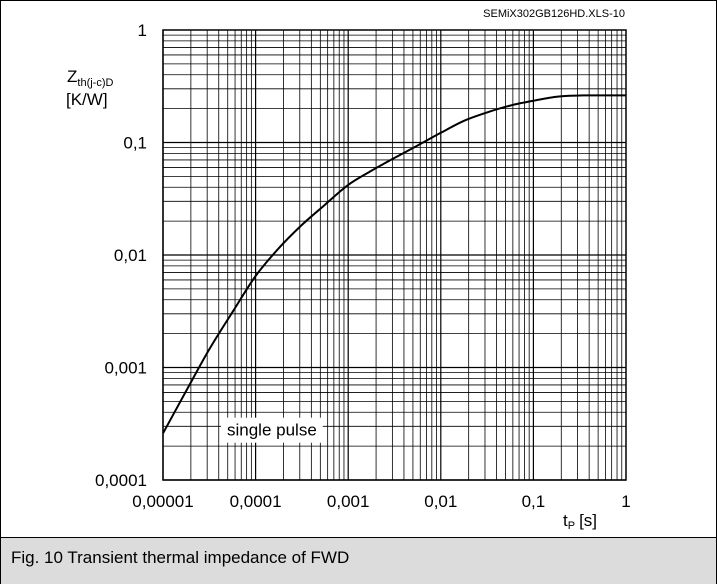  I want to click on y-tick-label: 0,0001, so click(121, 480).